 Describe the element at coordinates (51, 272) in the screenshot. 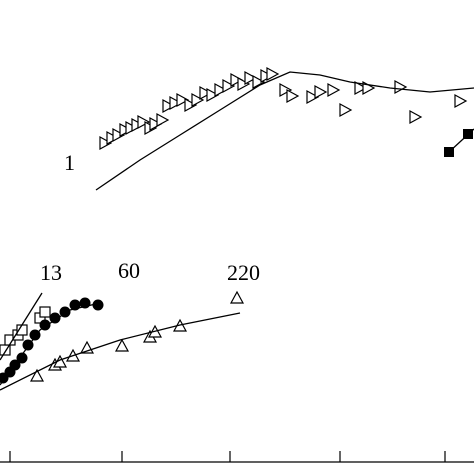

I see `annotation: 13` at that location.